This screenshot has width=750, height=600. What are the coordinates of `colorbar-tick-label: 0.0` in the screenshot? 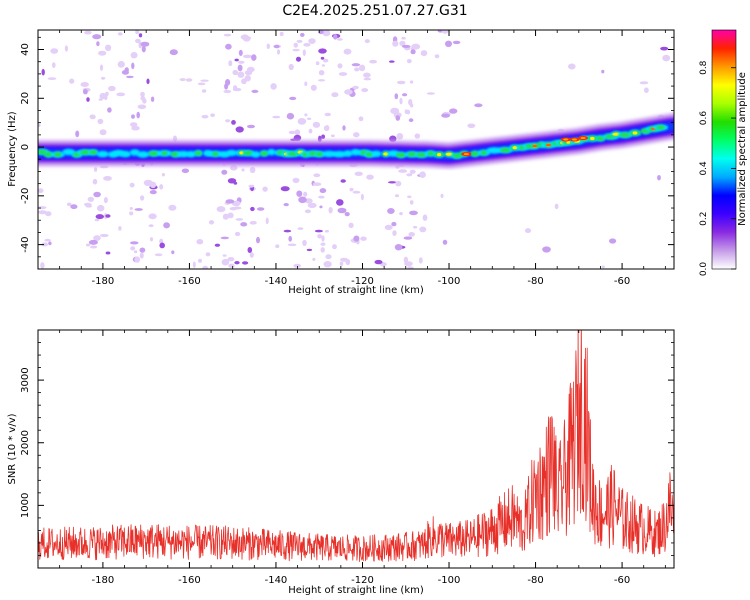 It's located at (704, 269).